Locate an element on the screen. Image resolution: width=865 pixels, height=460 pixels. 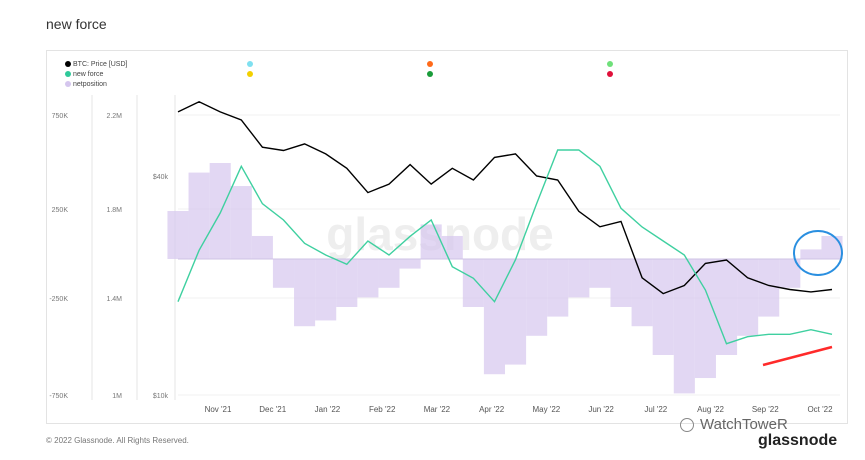
x-tick-label: Apr '22 is located at coordinates (492, 409).